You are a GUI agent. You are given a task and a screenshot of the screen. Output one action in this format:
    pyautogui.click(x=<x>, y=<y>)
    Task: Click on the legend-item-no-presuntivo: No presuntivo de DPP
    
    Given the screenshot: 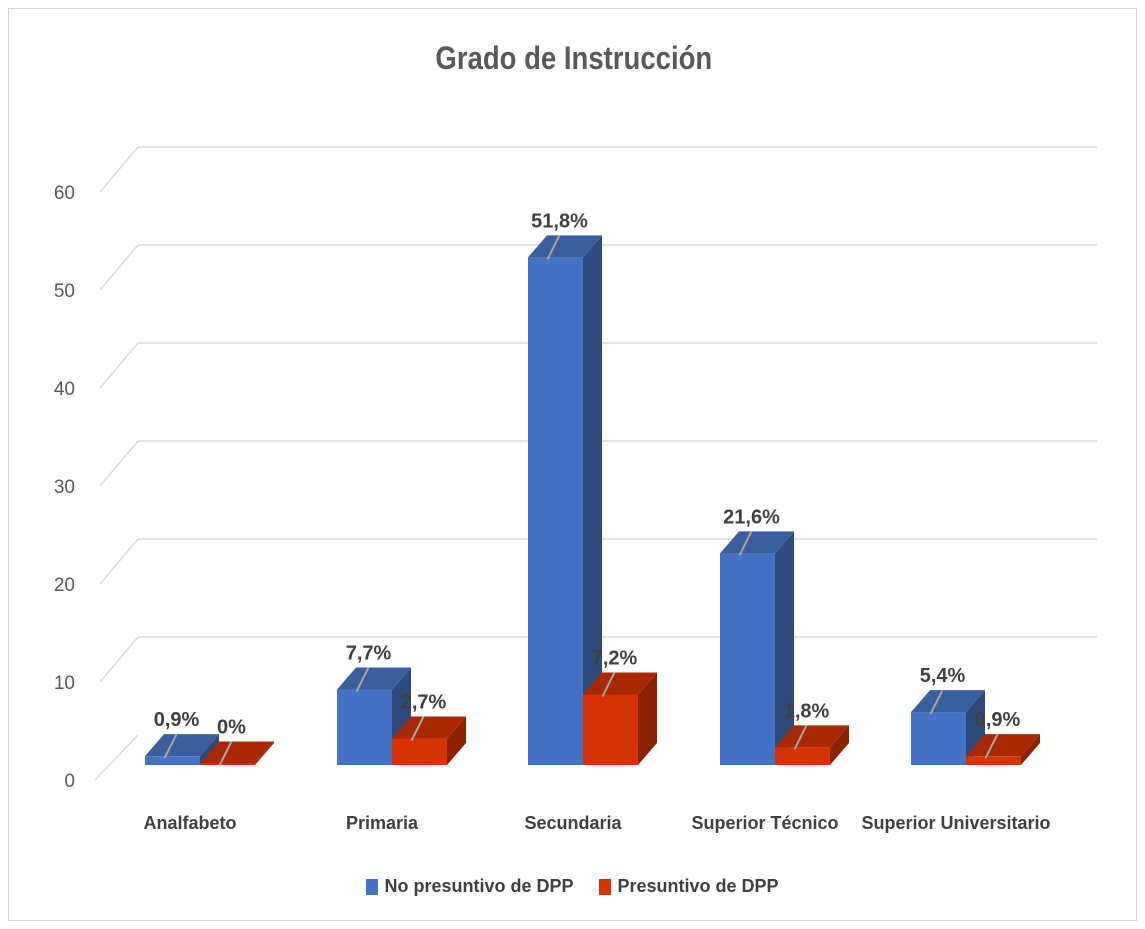 What is the action you would take?
    pyautogui.click(x=469, y=886)
    